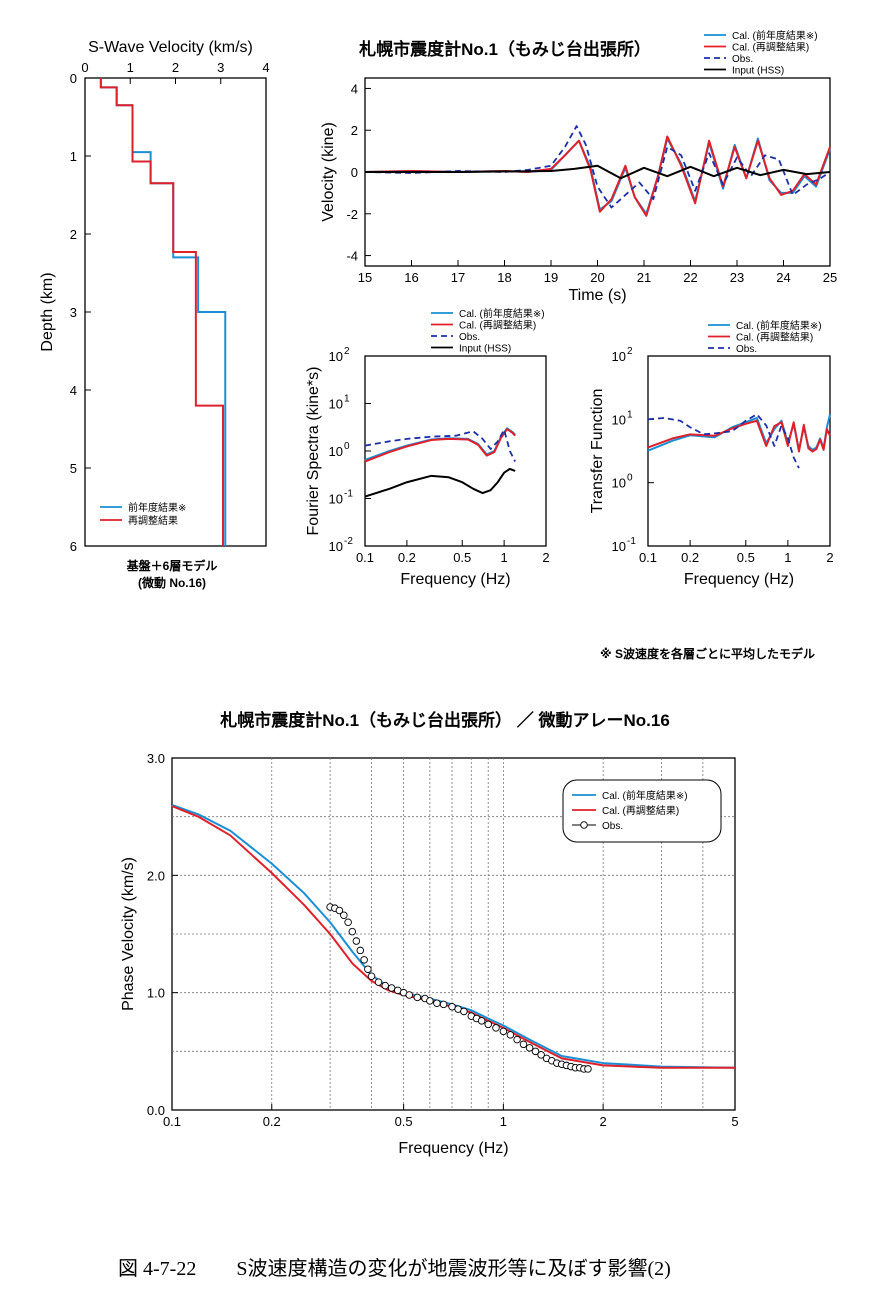 This screenshot has width=870, height=1307. Describe the element at coordinates (156, 875) in the screenshot. I see `y-tick-label: 2.0` at that location.